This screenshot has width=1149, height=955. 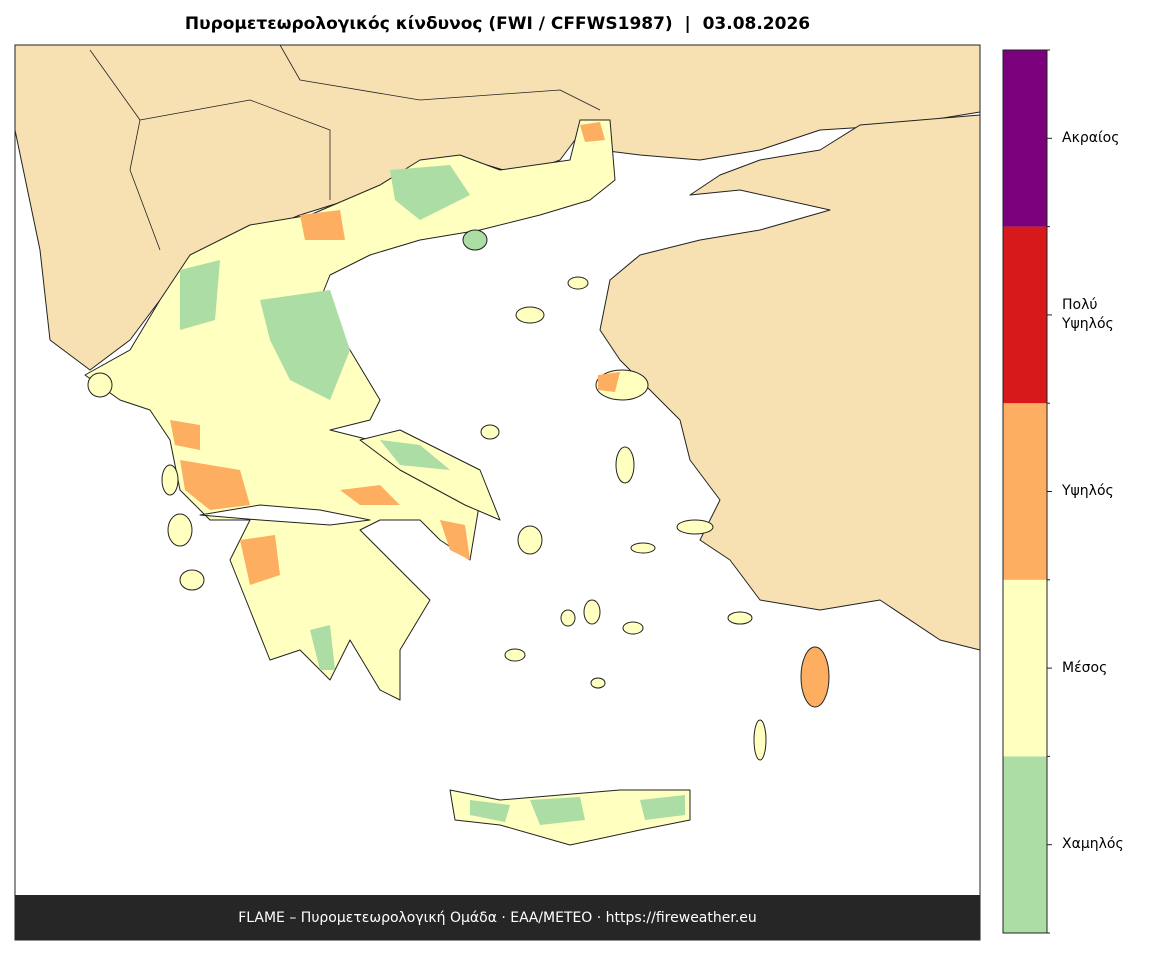 I want to click on colorbar-frame, so click(x=1025, y=491).